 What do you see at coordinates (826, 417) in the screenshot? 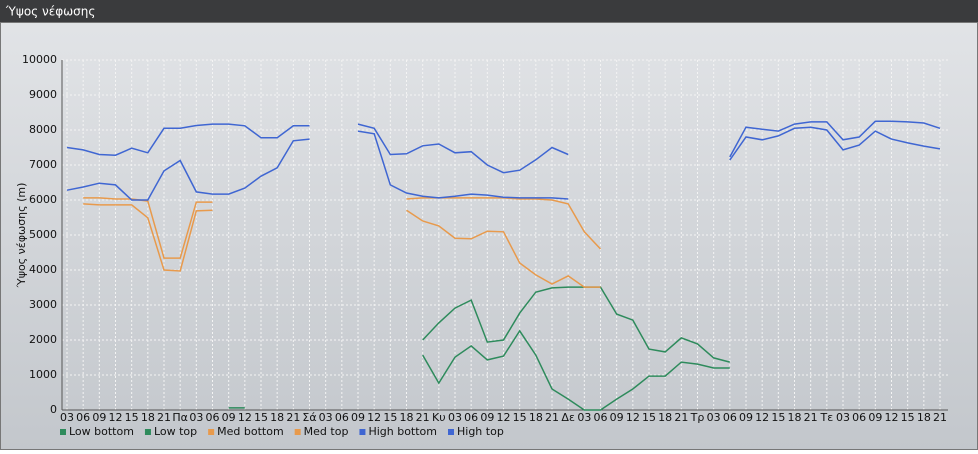
I see `x-tick-label: Τε` at bounding box center [826, 417].